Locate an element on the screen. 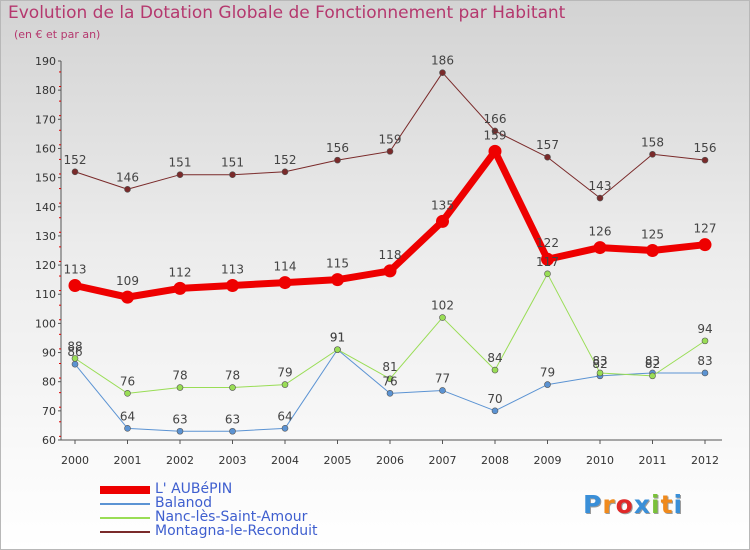  data-label: 126 is located at coordinates (600, 232).